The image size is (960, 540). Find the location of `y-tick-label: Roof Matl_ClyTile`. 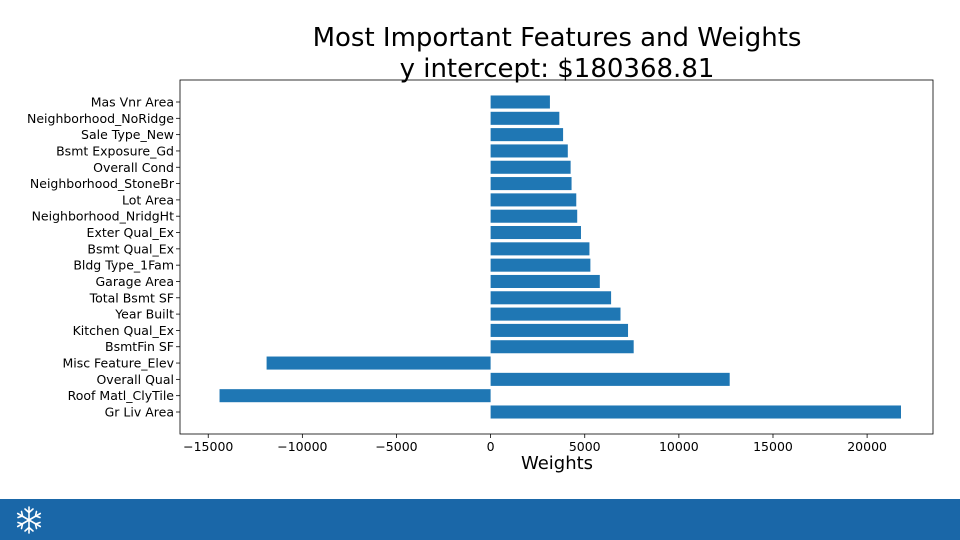

y-tick-label: Roof Matl_ClyTile is located at coordinates (121, 395).